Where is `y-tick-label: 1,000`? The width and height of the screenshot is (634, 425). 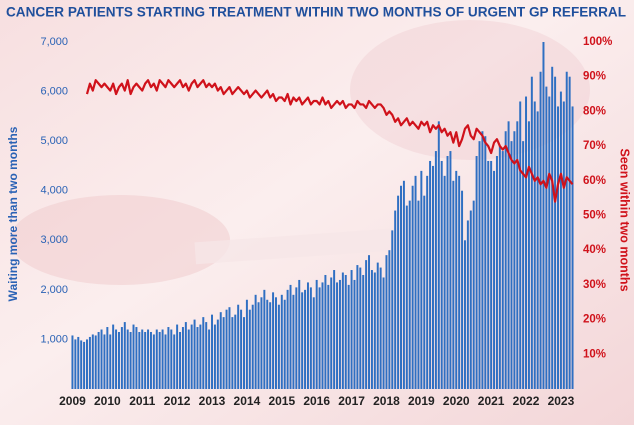
y-tick-label: 1,000 is located at coordinates (54, 339).